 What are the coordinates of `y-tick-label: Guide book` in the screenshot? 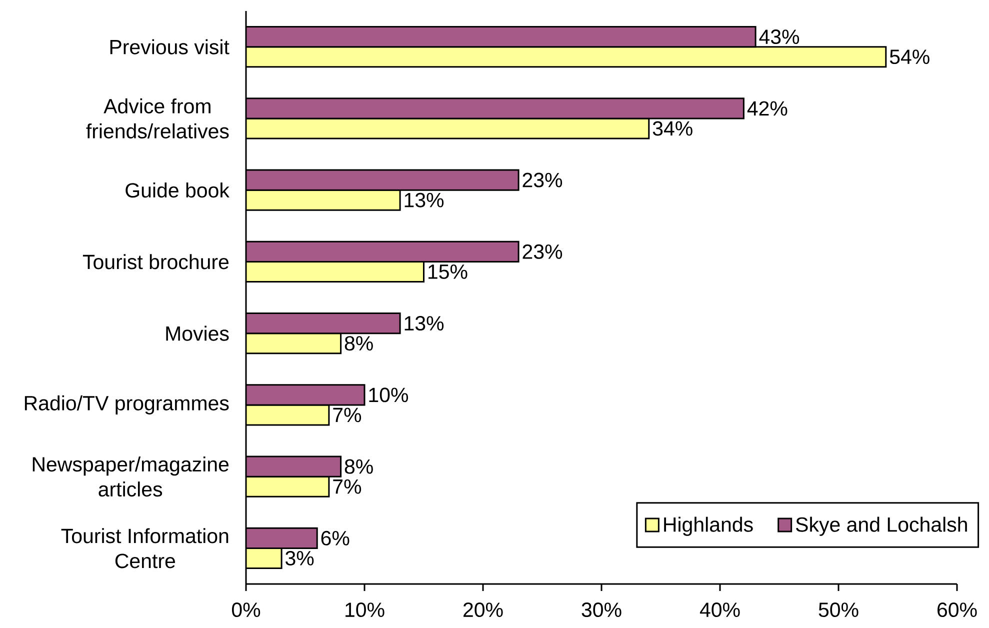 It's located at (178, 190).